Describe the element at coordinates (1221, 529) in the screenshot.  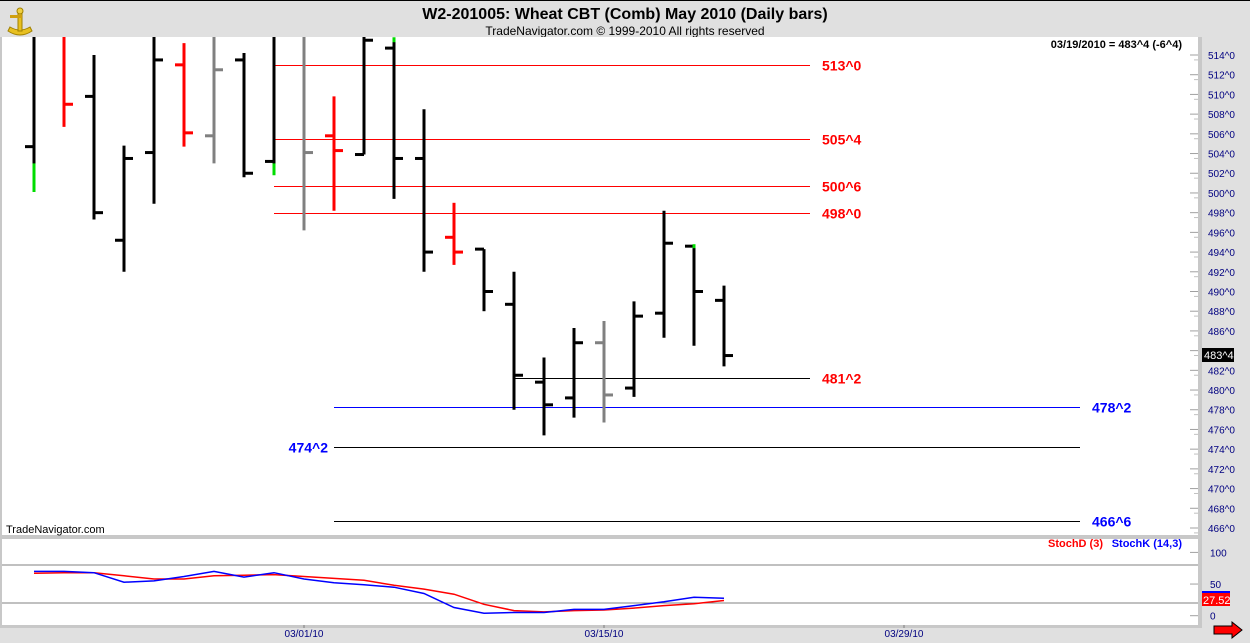
I see `price-tick-label: 466^0` at that location.